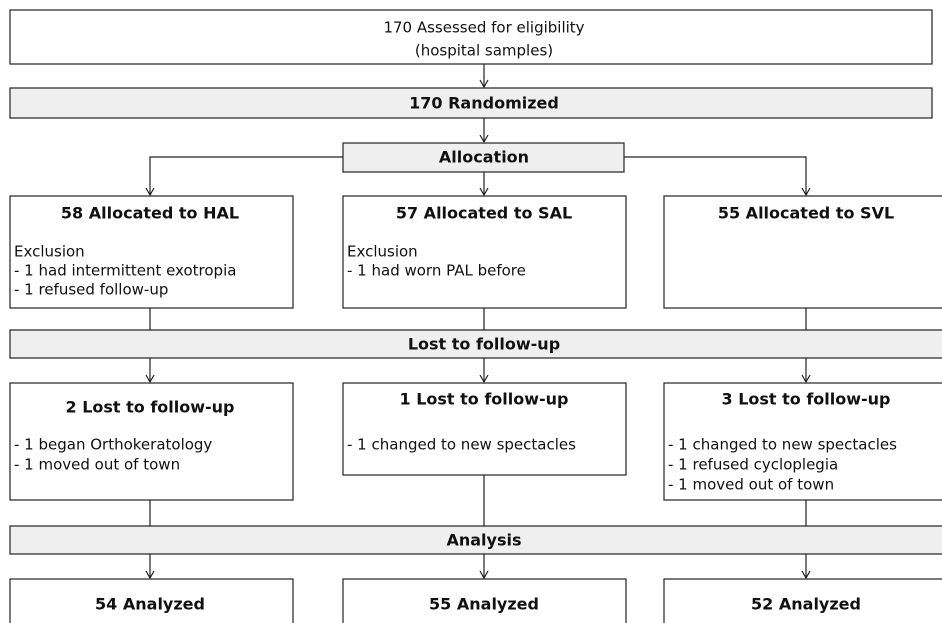 This screenshot has width=942, height=623. I want to click on arm-title: 57 Allocated to SAL, so click(484, 213).